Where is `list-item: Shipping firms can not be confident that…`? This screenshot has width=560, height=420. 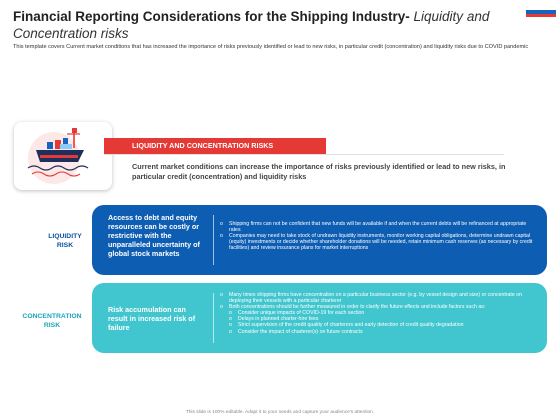 list-item: Shipping firms can not be confident that… is located at coordinates (379, 227).